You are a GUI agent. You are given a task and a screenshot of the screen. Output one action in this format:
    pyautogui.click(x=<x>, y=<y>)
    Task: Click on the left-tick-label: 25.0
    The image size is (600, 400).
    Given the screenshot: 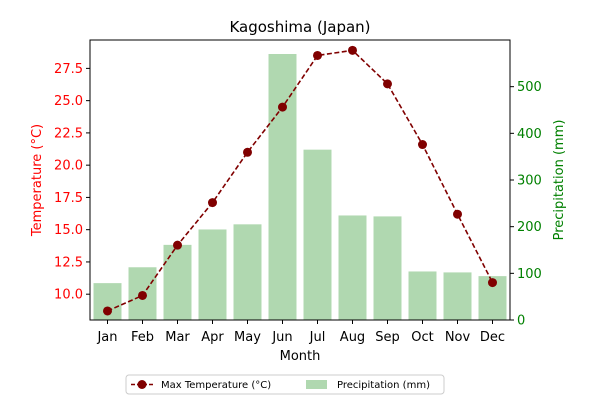 What is the action you would take?
    pyautogui.click(x=68, y=101)
    